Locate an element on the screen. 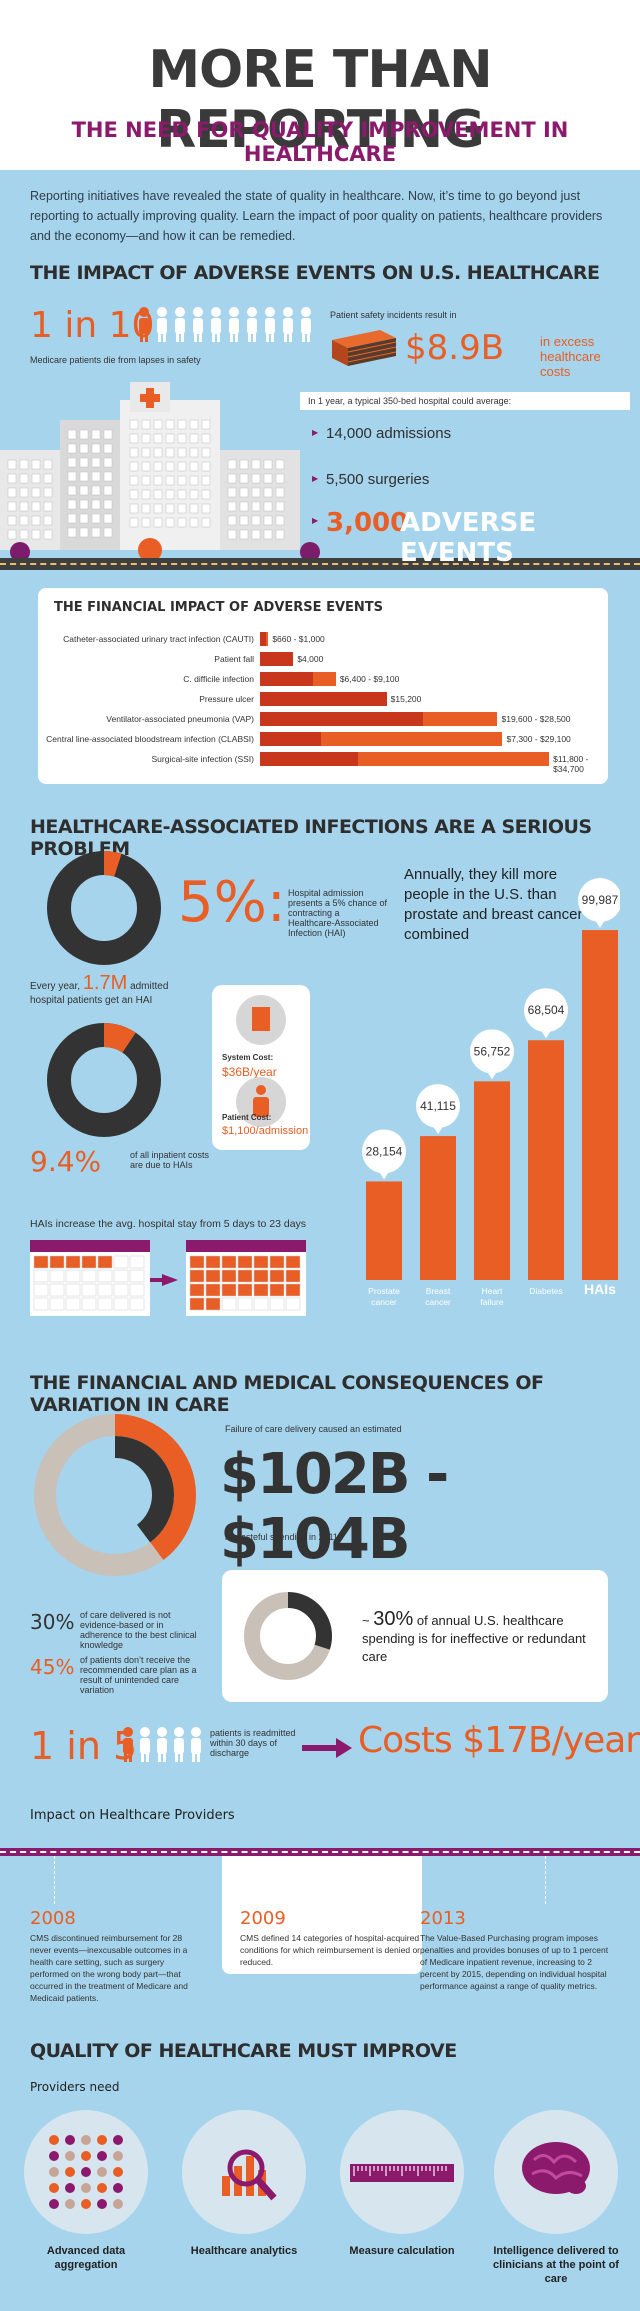 This screenshot has height=2311, width=640. donut-30pct is located at coordinates (288, 1636).